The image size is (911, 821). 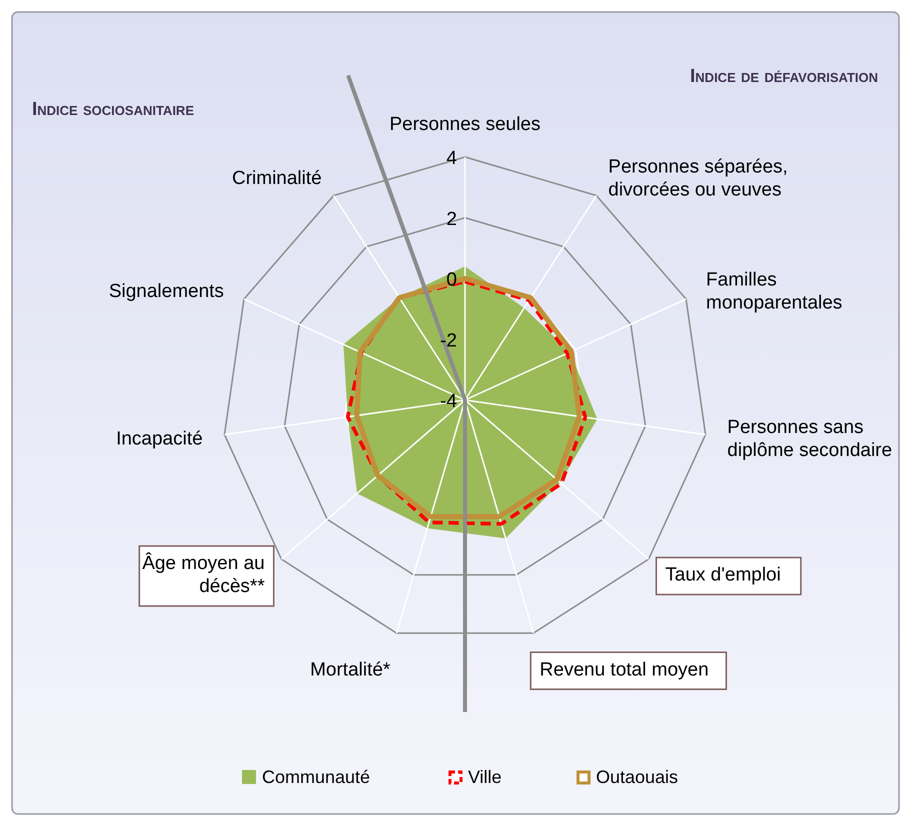 What do you see at coordinates (277, 179) in the screenshot?
I see `spoke-label: Criminalité` at bounding box center [277, 179].